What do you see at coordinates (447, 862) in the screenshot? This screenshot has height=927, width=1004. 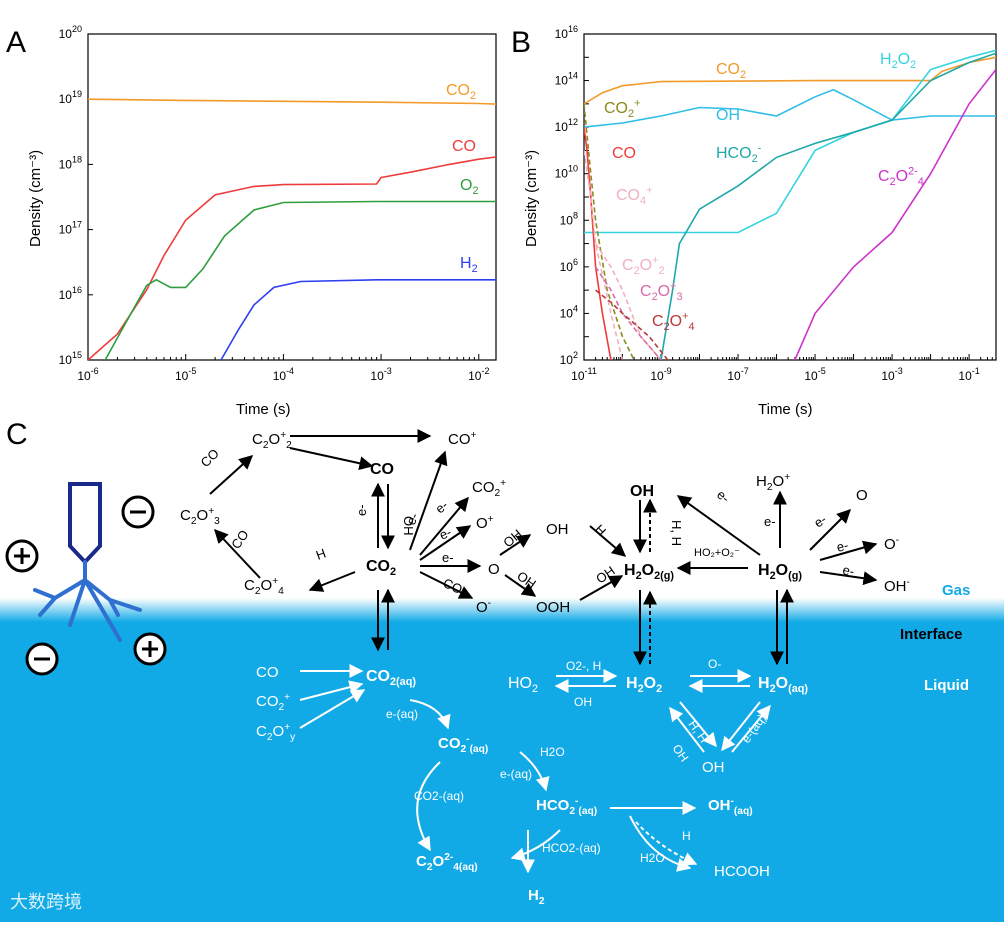 I see `liquid-node-lc2o4aq: C2O2-4(aq)` at bounding box center [447, 862].